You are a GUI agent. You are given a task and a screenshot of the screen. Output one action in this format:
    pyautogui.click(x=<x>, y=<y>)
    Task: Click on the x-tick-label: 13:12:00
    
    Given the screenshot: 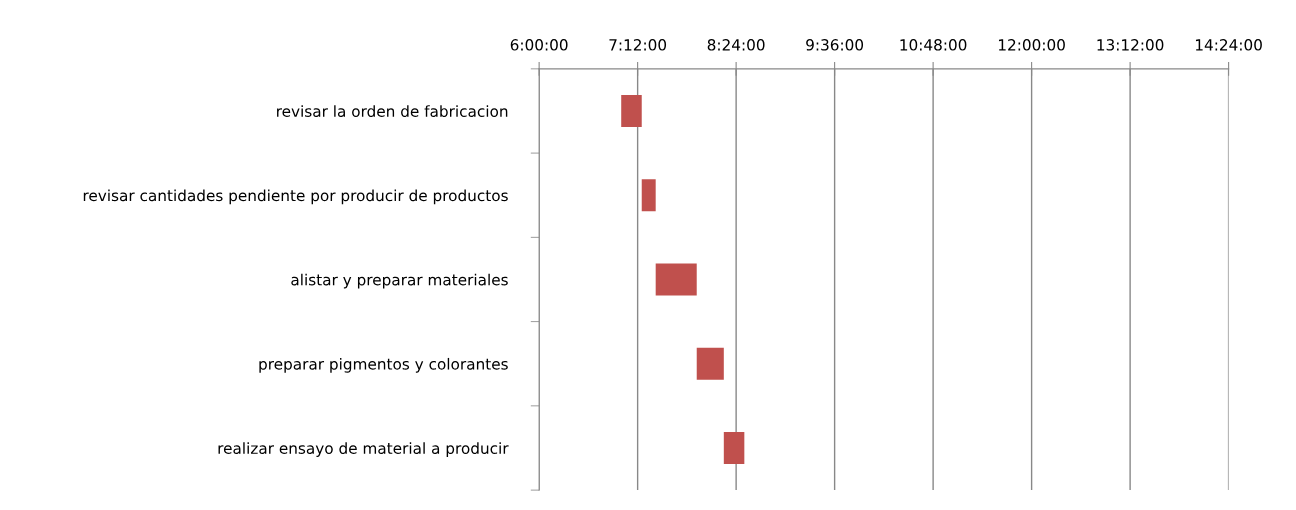 What is the action you would take?
    pyautogui.click(x=1130, y=45)
    